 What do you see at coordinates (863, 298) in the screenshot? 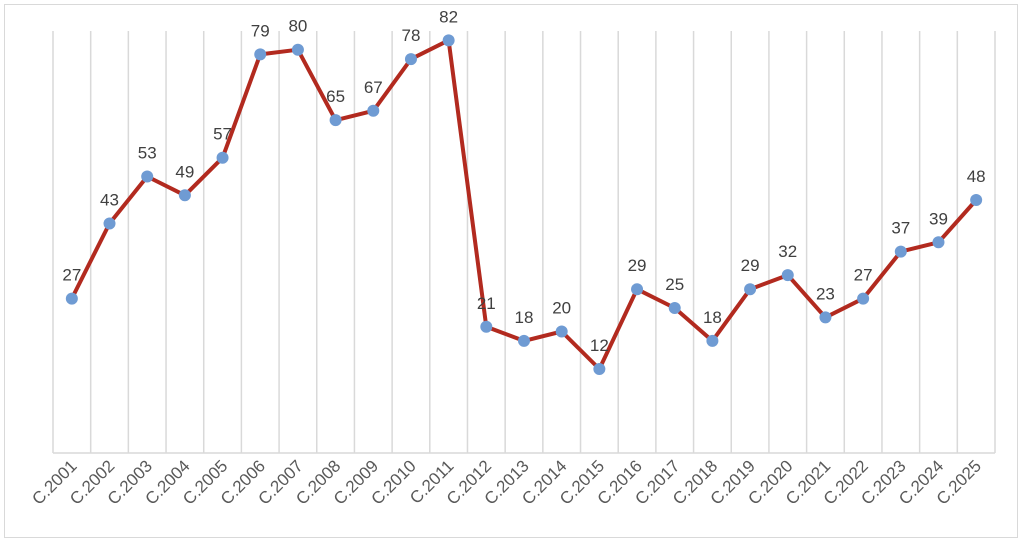
I see `data-point-C.2022` at bounding box center [863, 298].